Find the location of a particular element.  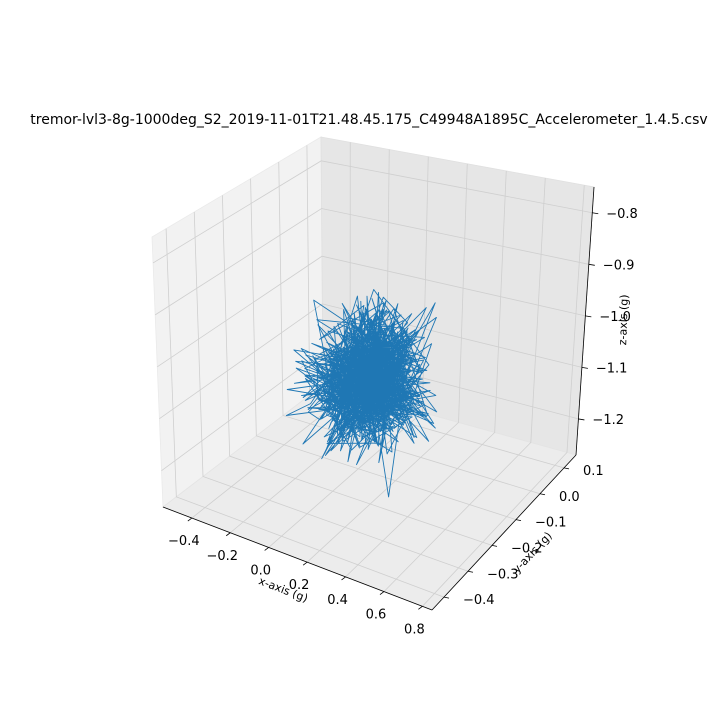

y-axis-line is located at coordinates (504, 532).